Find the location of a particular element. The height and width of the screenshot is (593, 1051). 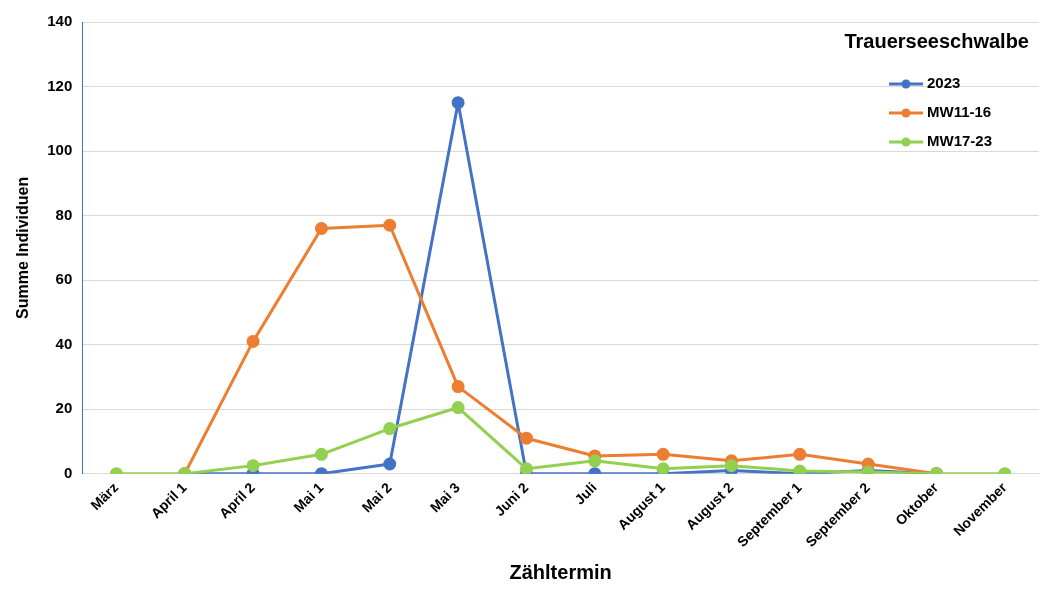

x-tick-label: Mai 2 is located at coordinates (376, 497).